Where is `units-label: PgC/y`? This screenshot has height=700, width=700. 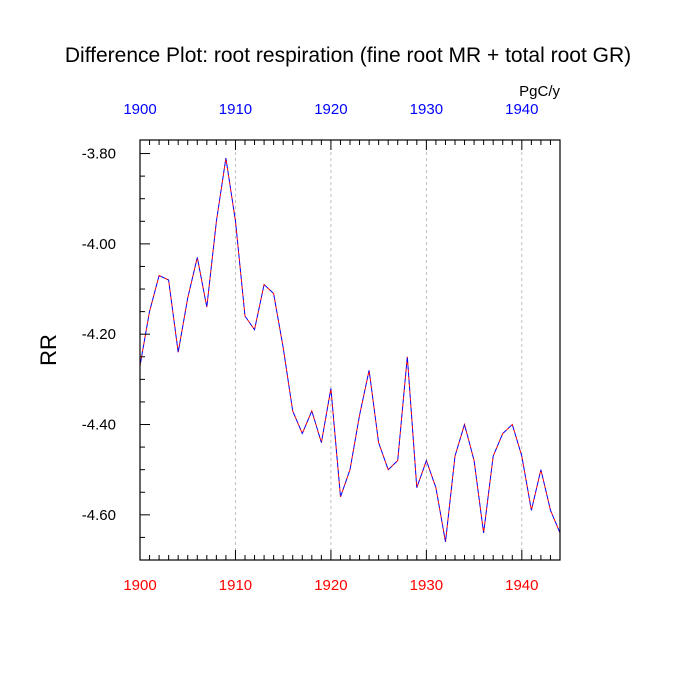
units-label: PgC/y is located at coordinates (539, 91).